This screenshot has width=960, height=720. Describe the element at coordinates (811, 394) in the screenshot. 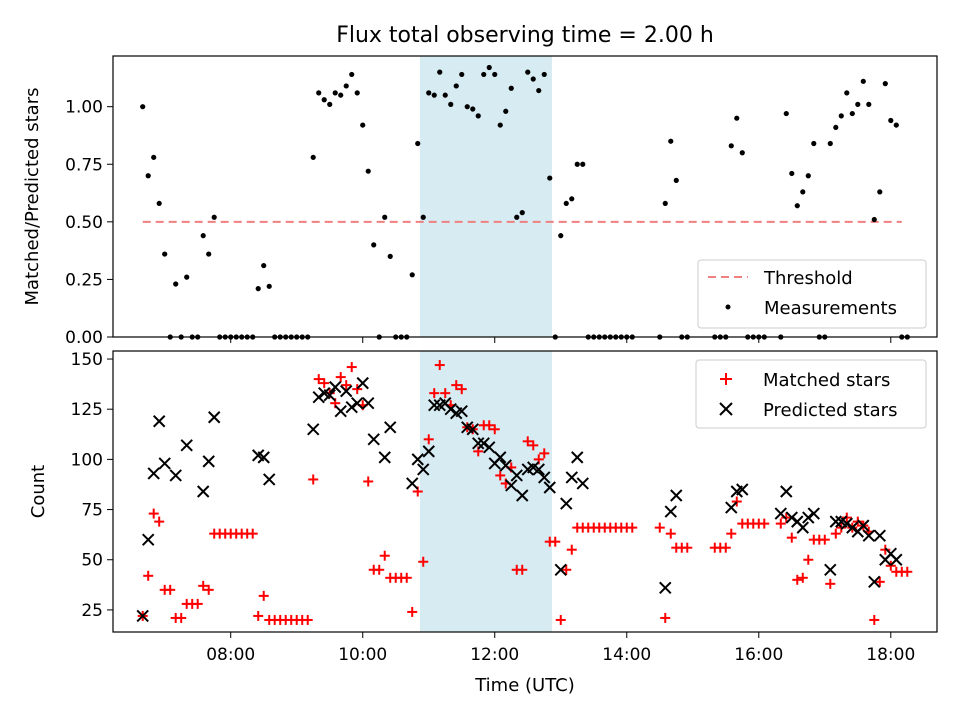

I see `bottom-legend-box` at that location.